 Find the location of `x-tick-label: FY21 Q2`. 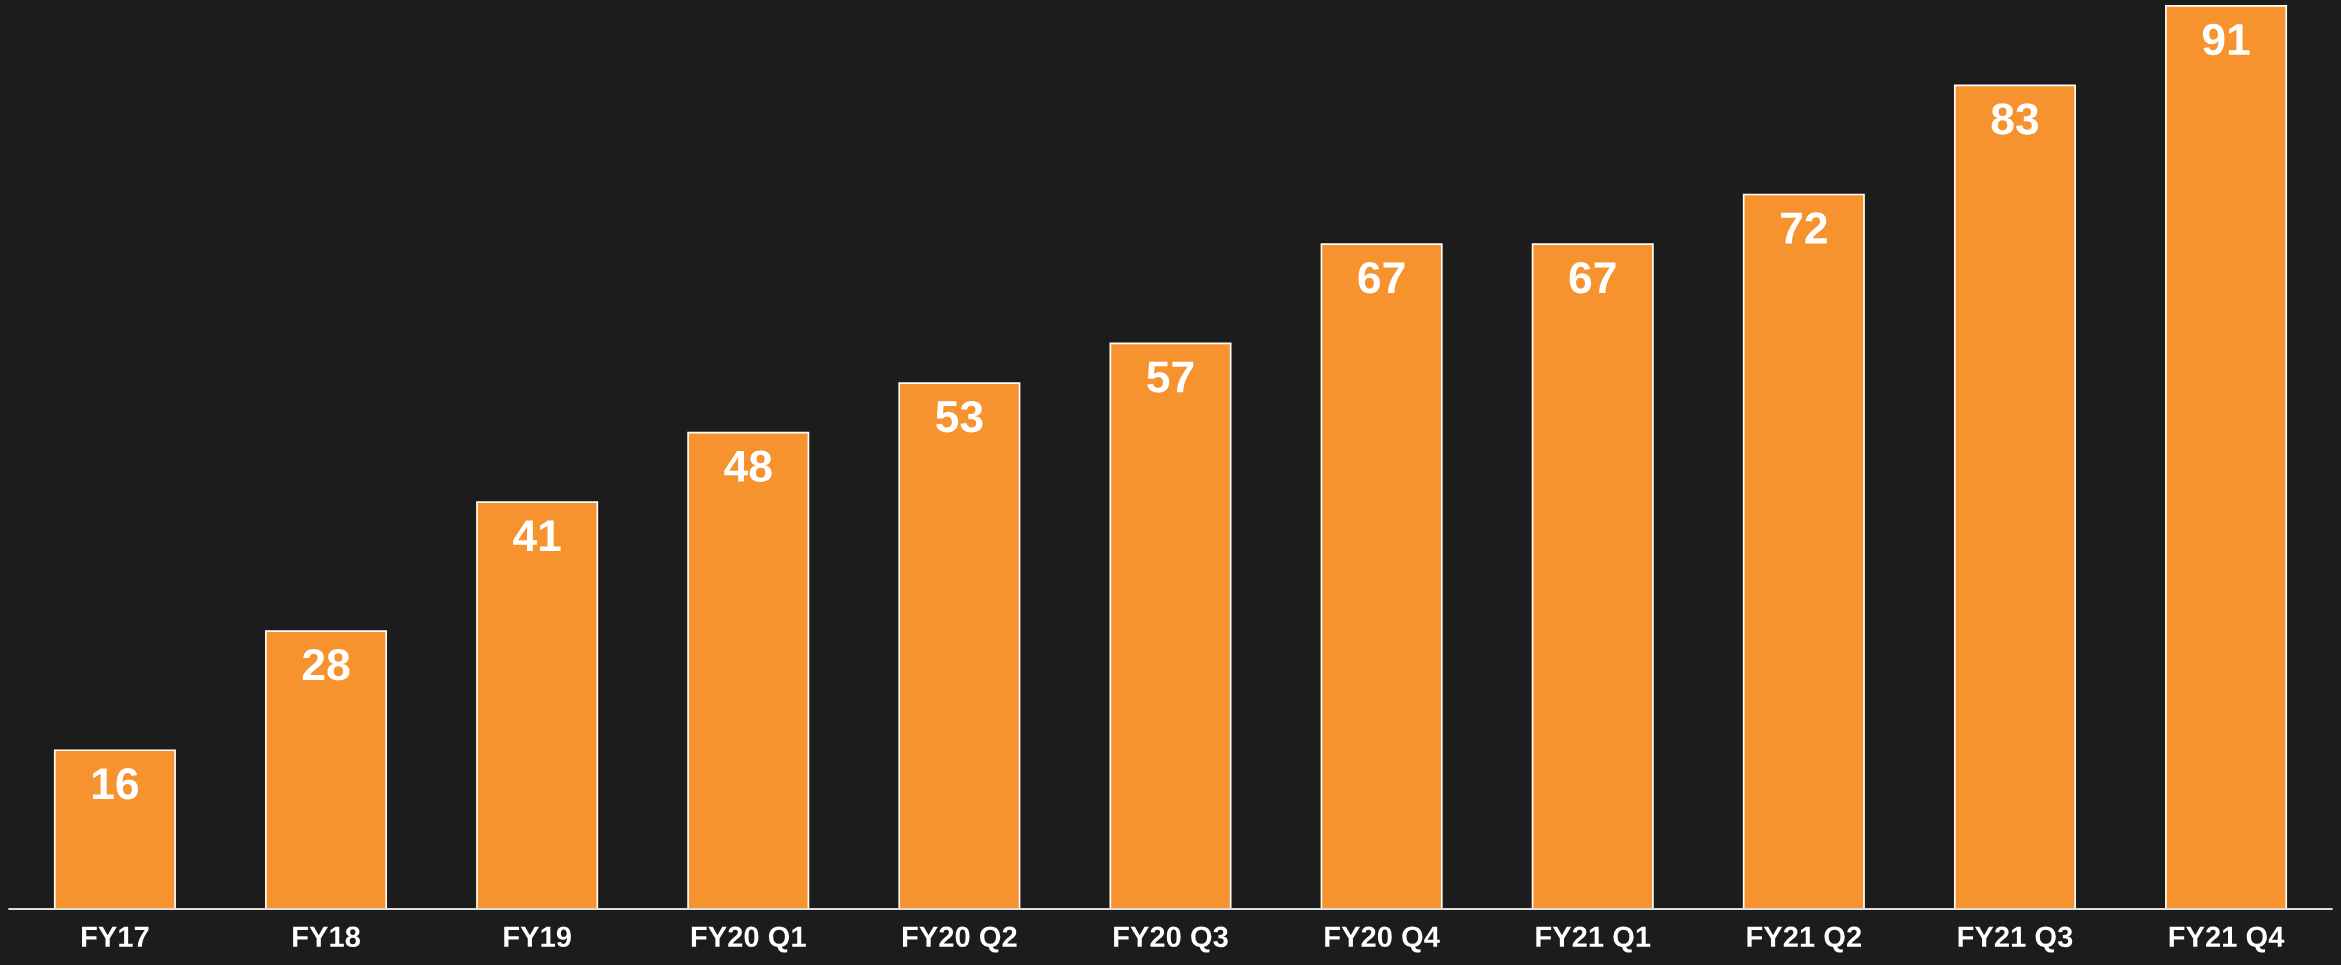

x-tick-label: FY21 Q2 is located at coordinates (1804, 939).